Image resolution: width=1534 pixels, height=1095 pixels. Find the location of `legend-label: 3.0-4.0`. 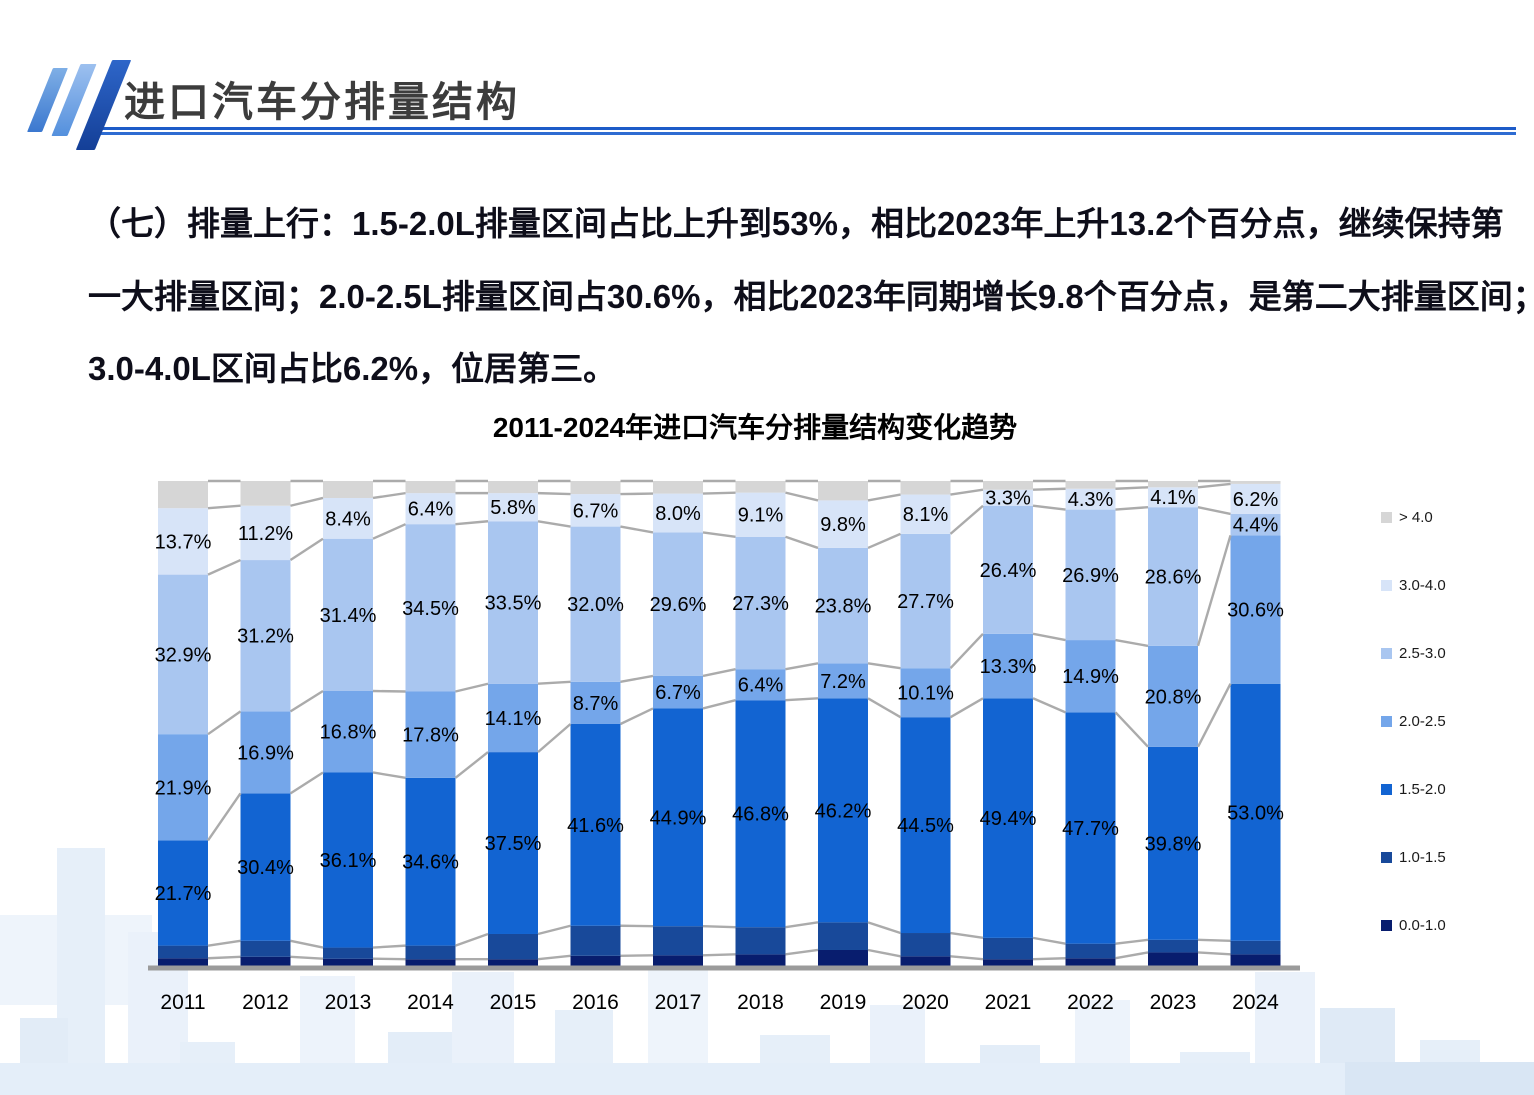

legend-label: 3.0-4.0 is located at coordinates (1422, 585).